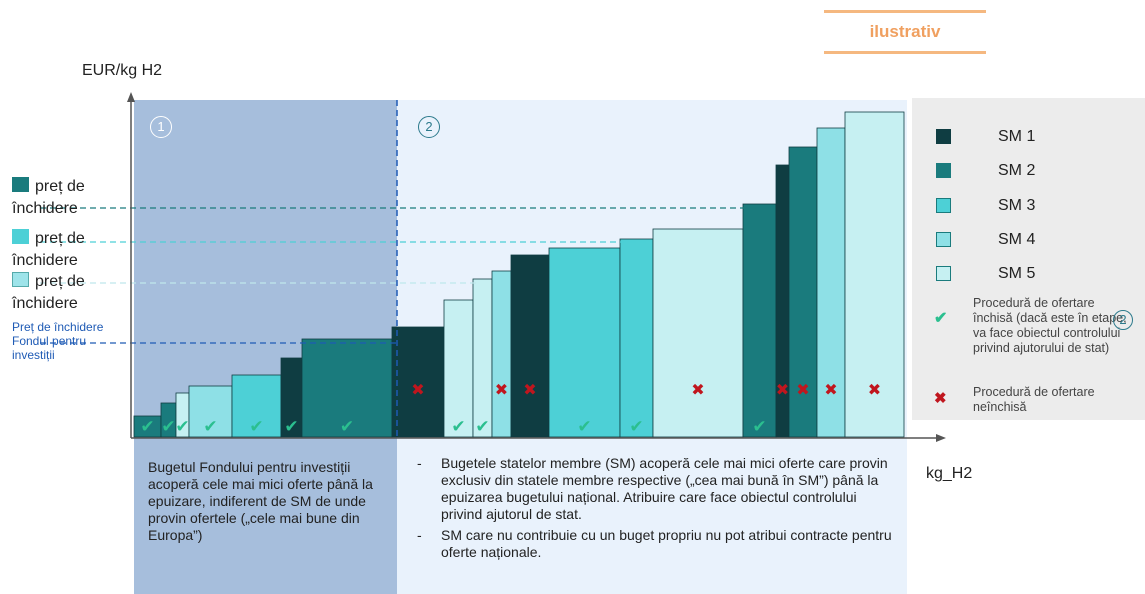 The width and height of the screenshot is (1145, 594). I want to click on legend-sm1-label: SM 1, so click(1017, 136).